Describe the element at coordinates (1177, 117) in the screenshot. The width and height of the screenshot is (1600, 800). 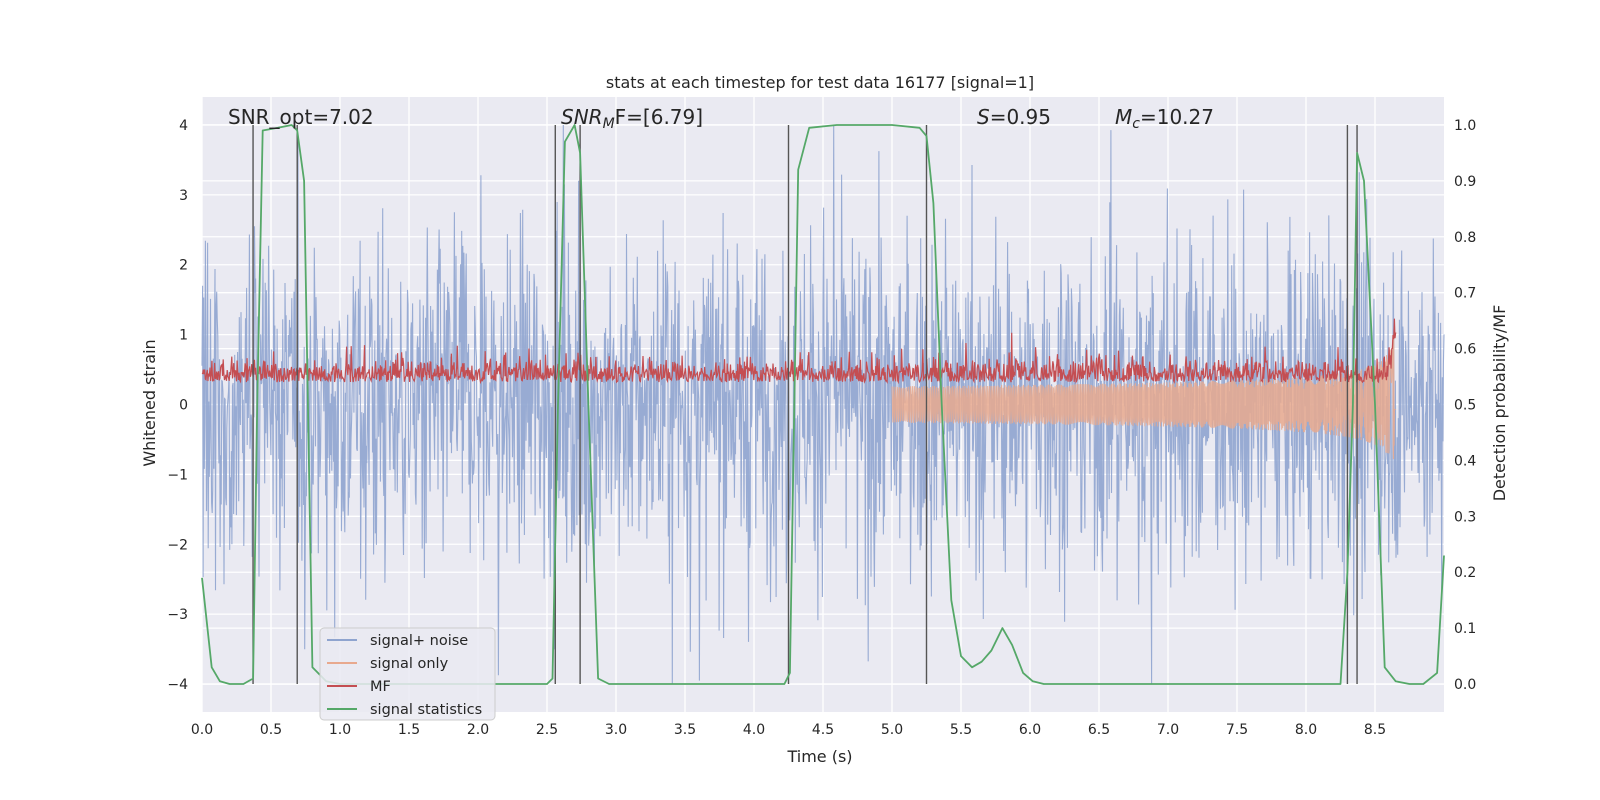
I see `annotation-mc-value: =10.27` at that location.